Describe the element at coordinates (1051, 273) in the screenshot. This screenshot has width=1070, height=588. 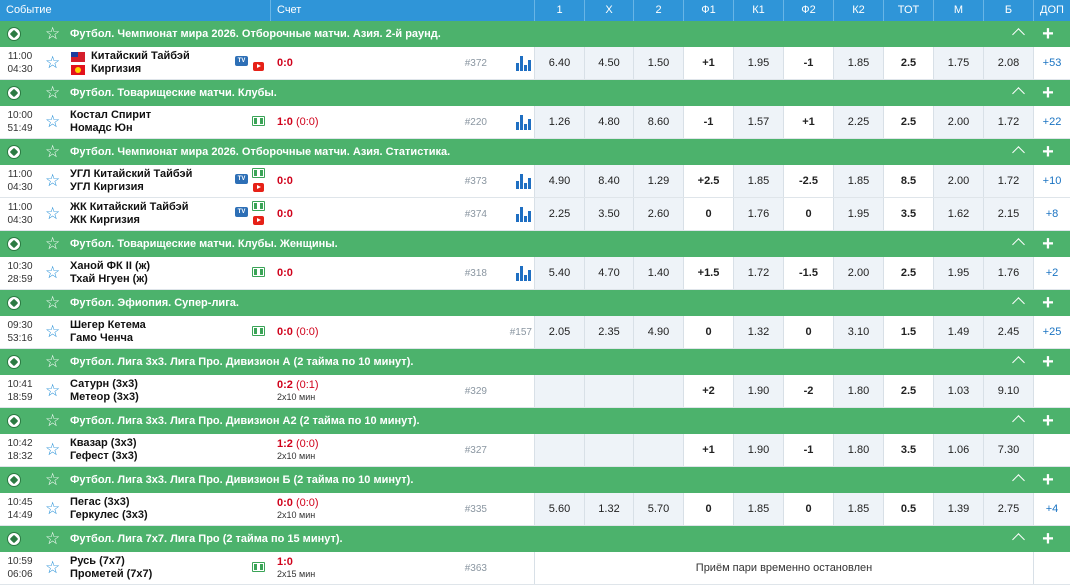
I see `odds-col-dop: +2` at that location.